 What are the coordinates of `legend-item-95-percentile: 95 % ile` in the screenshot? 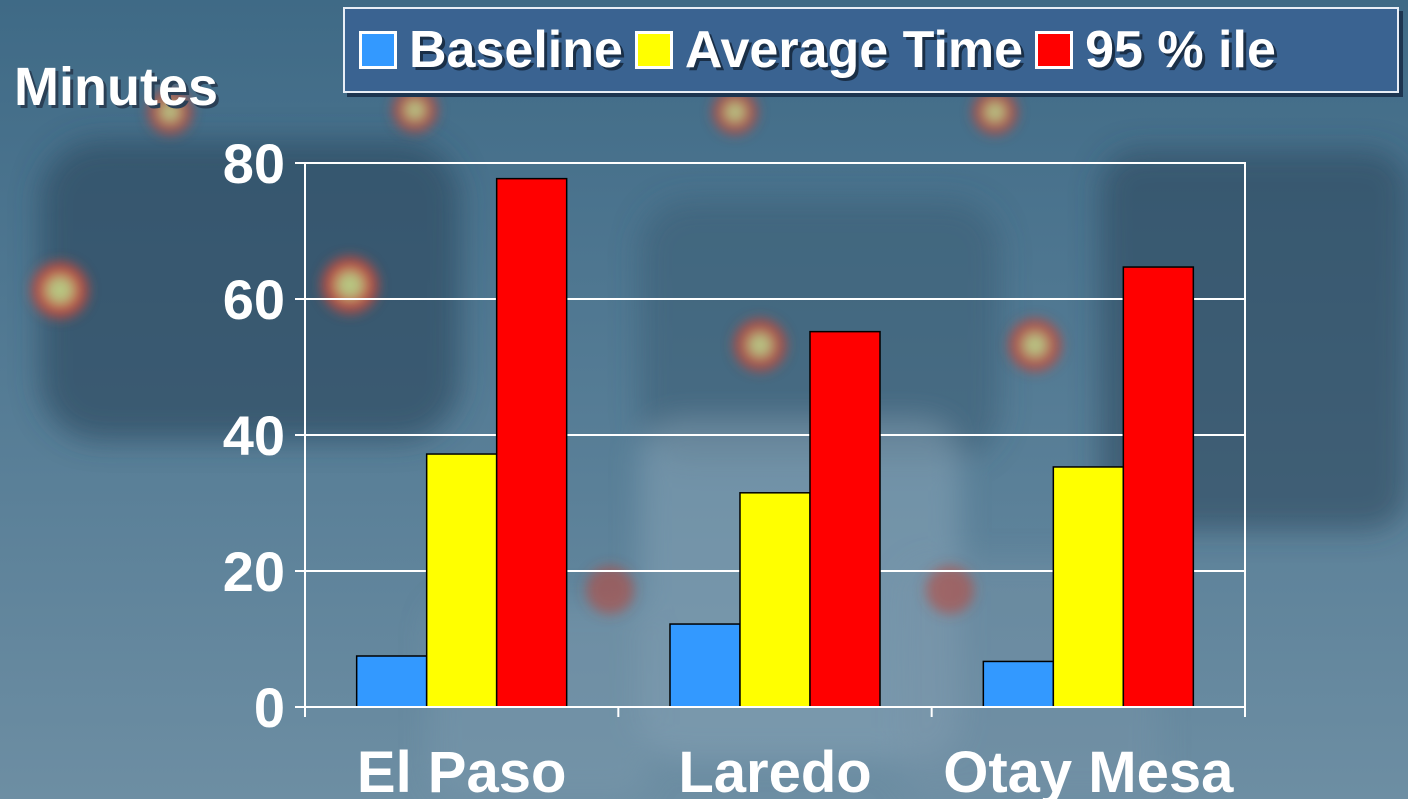 It's located at (1155, 50).